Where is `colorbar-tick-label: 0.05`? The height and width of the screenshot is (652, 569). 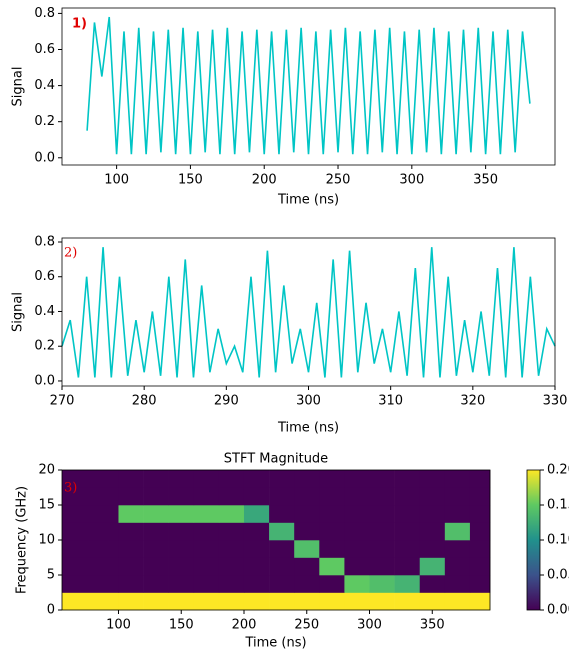 colorbar-tick-label: 0.05 is located at coordinates (558, 575).